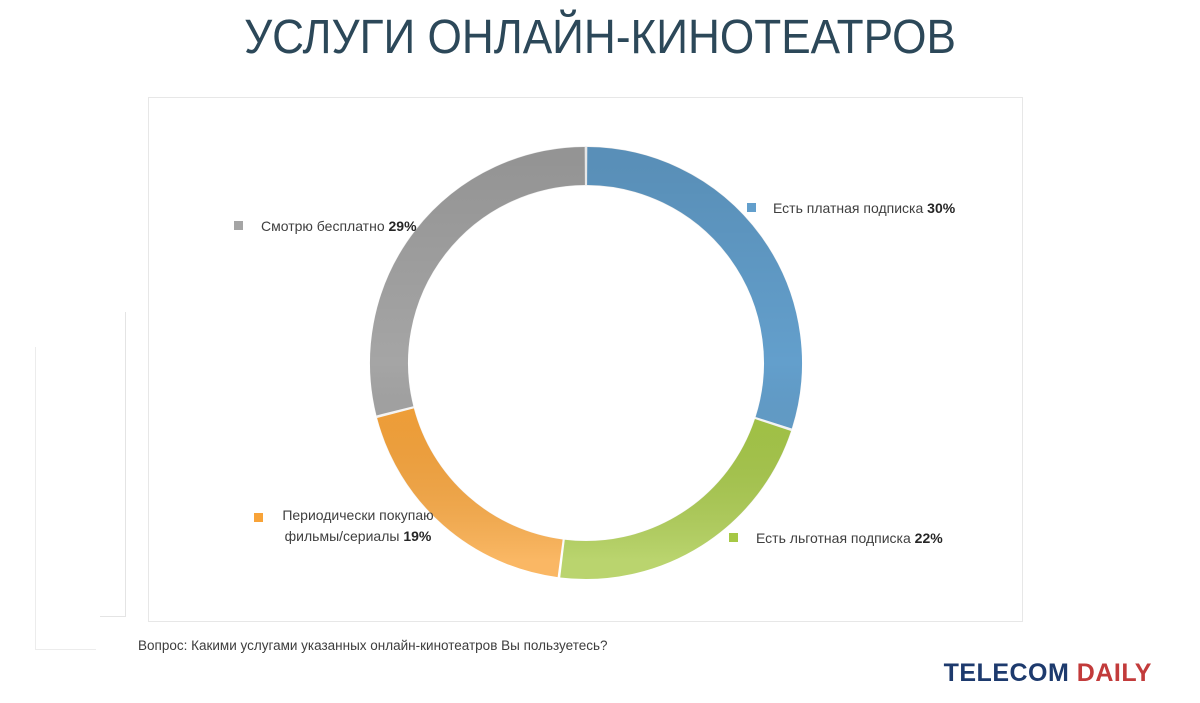 The height and width of the screenshot is (703, 1200). What do you see at coordinates (323, 226) in the screenshot?
I see `legend-label-text: Смотрю бесплатно` at bounding box center [323, 226].